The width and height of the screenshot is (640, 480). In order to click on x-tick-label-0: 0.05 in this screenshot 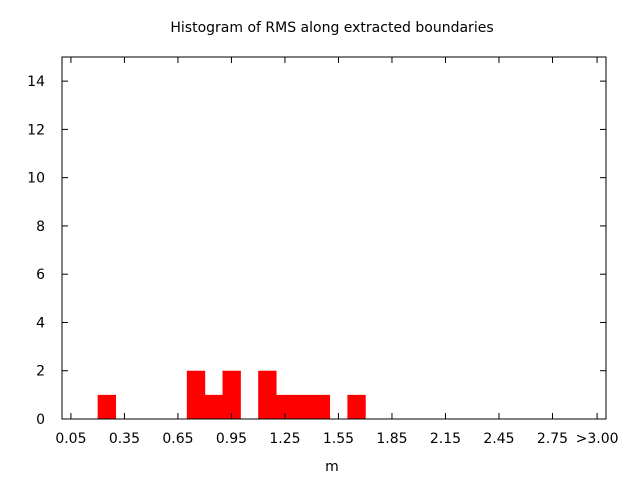, I will do `click(70, 439)`.